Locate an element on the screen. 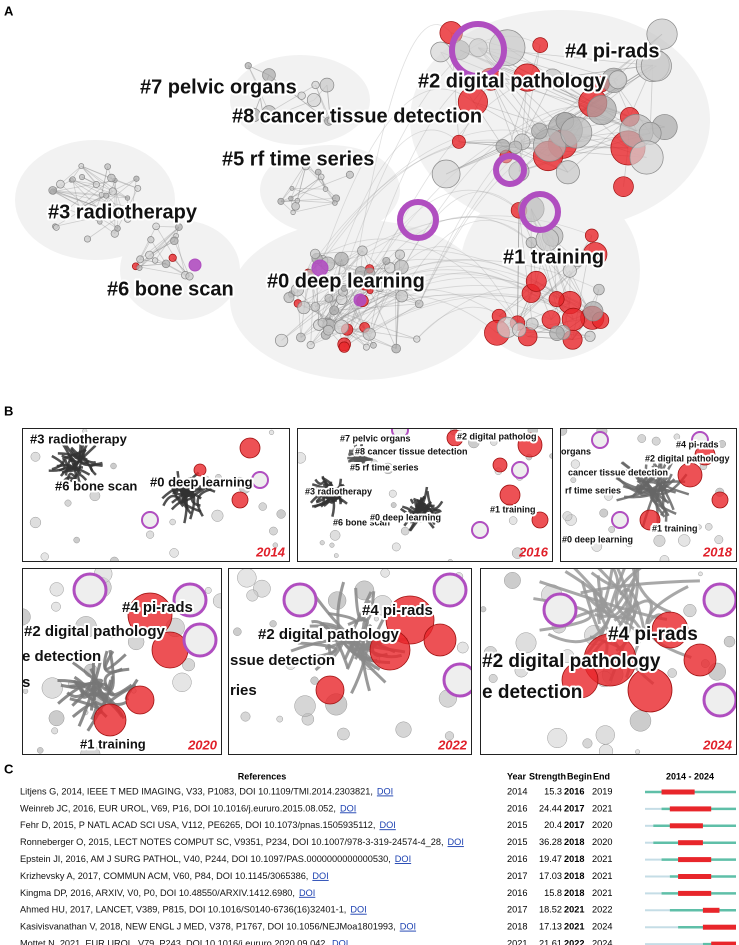  timeslice-frame is located at coordinates (648, 495).